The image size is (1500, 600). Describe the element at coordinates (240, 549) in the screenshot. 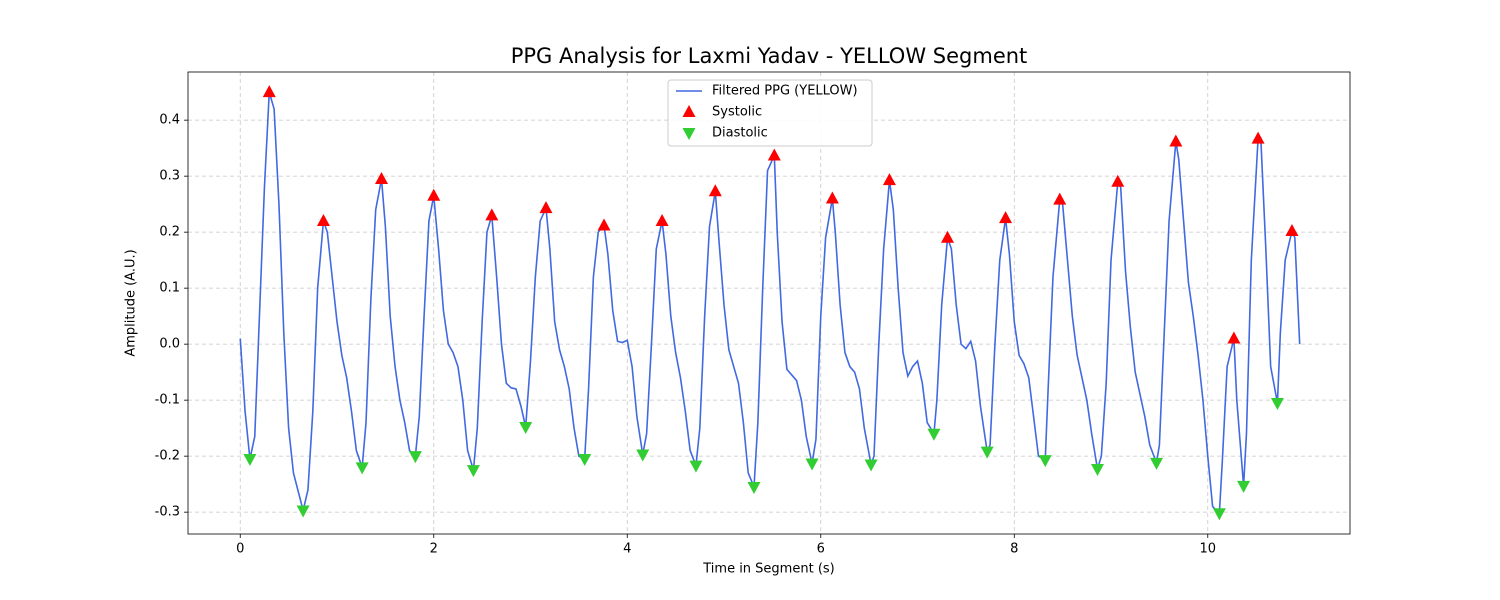

I see `x-tick-label: 0` at that location.